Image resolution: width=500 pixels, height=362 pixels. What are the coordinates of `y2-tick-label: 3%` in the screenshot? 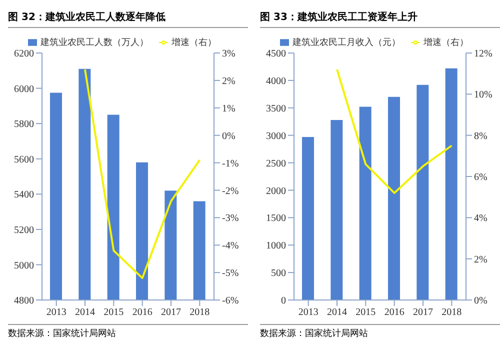 It's located at (229, 54).